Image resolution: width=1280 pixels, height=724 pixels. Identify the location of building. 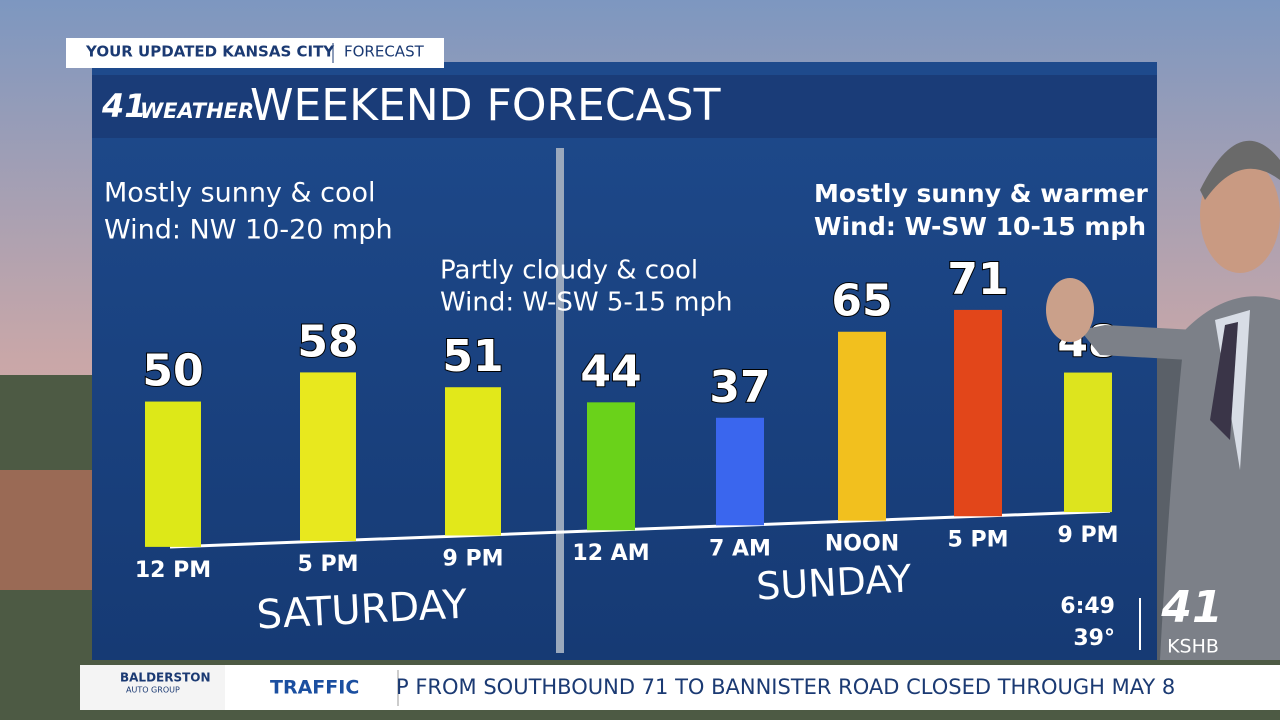
(46, 530).